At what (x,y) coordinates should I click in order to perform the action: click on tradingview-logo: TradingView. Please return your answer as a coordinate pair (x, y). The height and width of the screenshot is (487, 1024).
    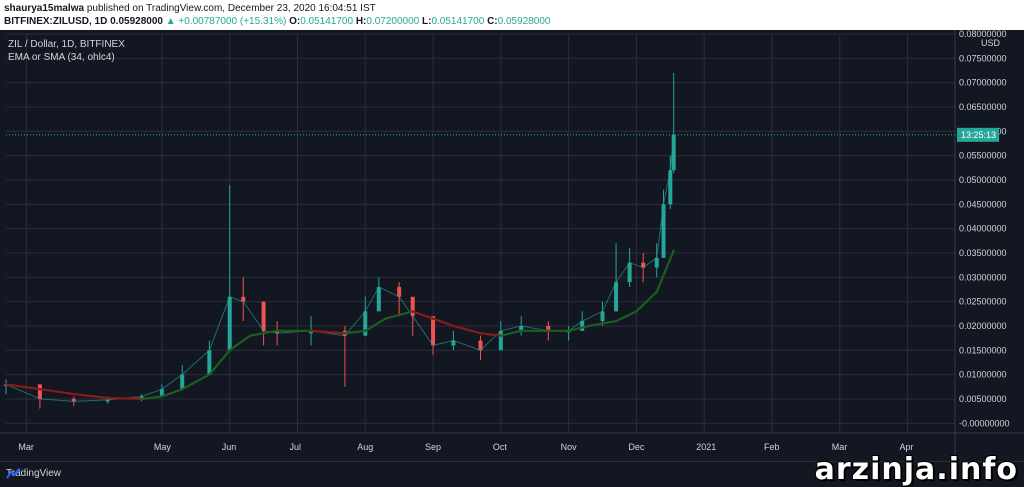
    Looking at the image, I should click on (33, 473).